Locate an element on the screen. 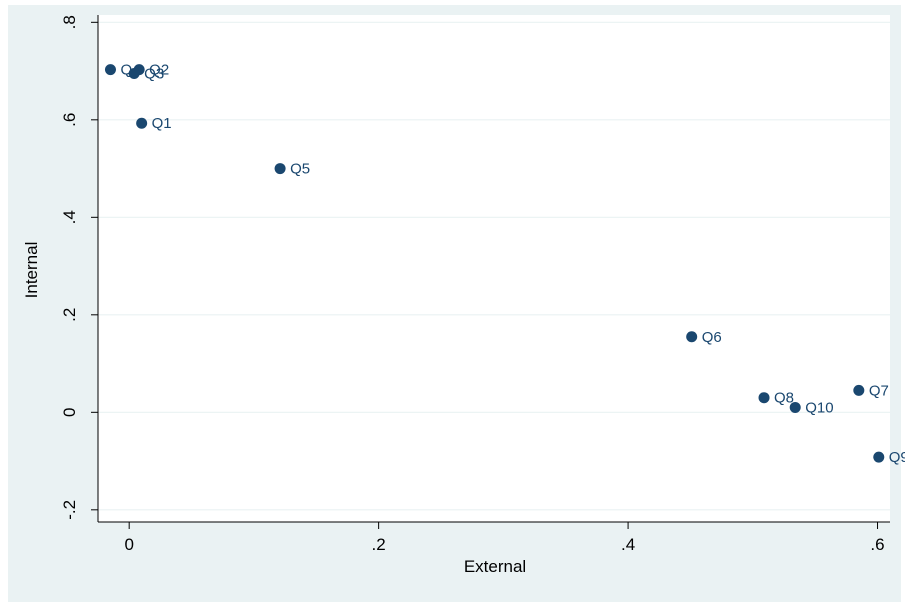  data-point-label: Q6 is located at coordinates (712, 337).